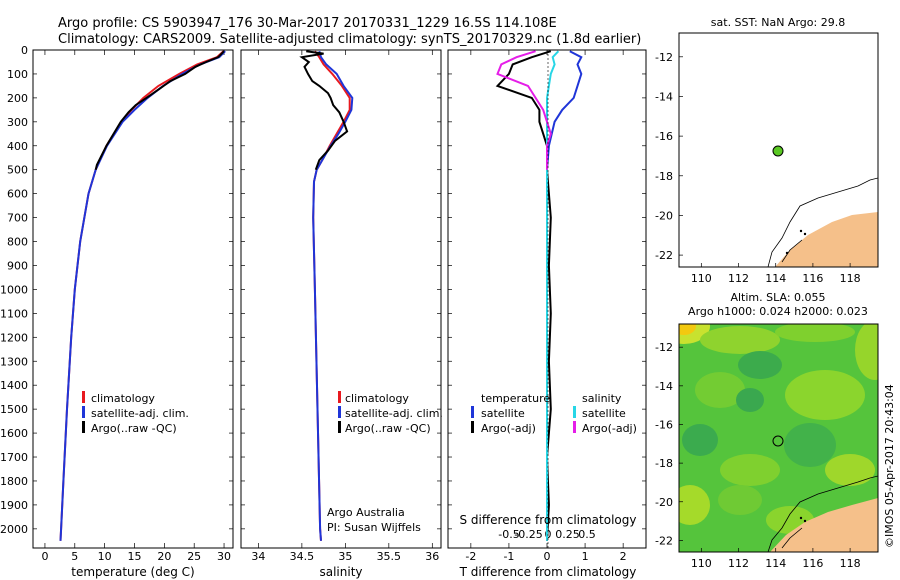 The width and height of the screenshot is (900, 580). Describe the element at coordinates (14, 457) in the screenshot. I see `depth-tick-label: 1700` at that location.